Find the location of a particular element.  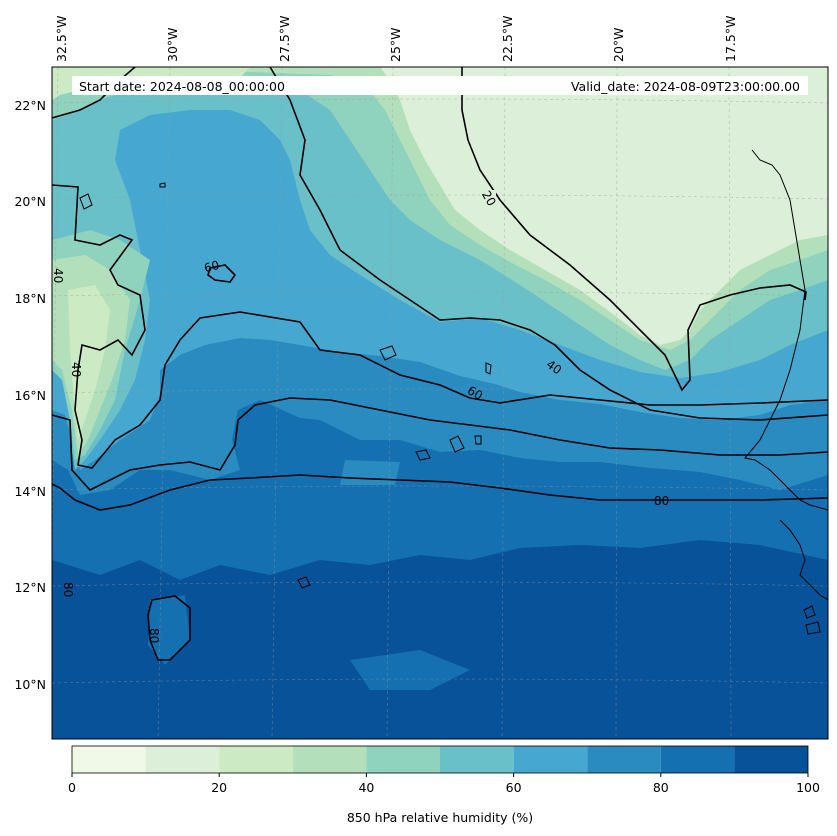

lon-label-30w: 30°W is located at coordinates (172, 44).